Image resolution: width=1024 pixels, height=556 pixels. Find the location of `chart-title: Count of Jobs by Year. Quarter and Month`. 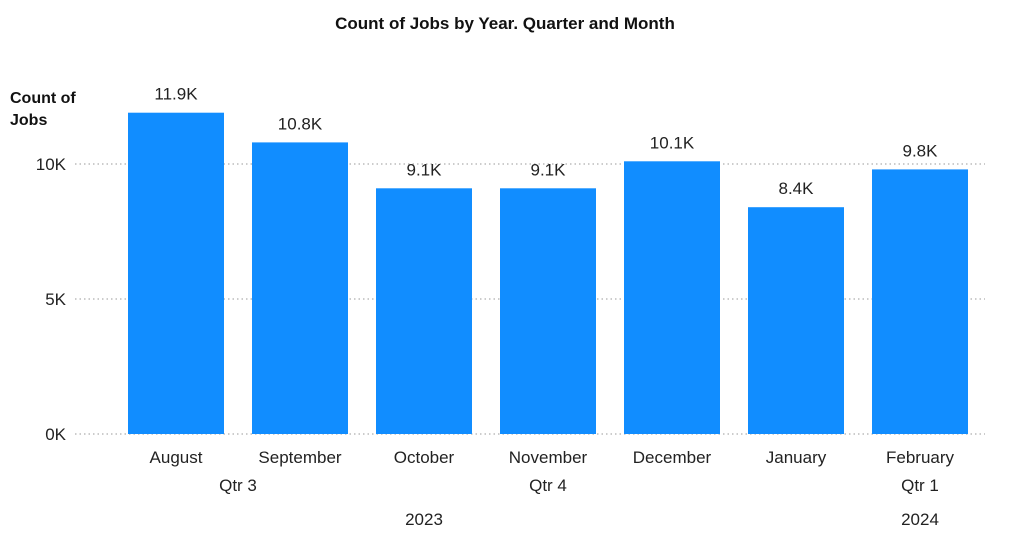

chart-title: Count of Jobs by Year. Quarter and Month is located at coordinates (505, 23).